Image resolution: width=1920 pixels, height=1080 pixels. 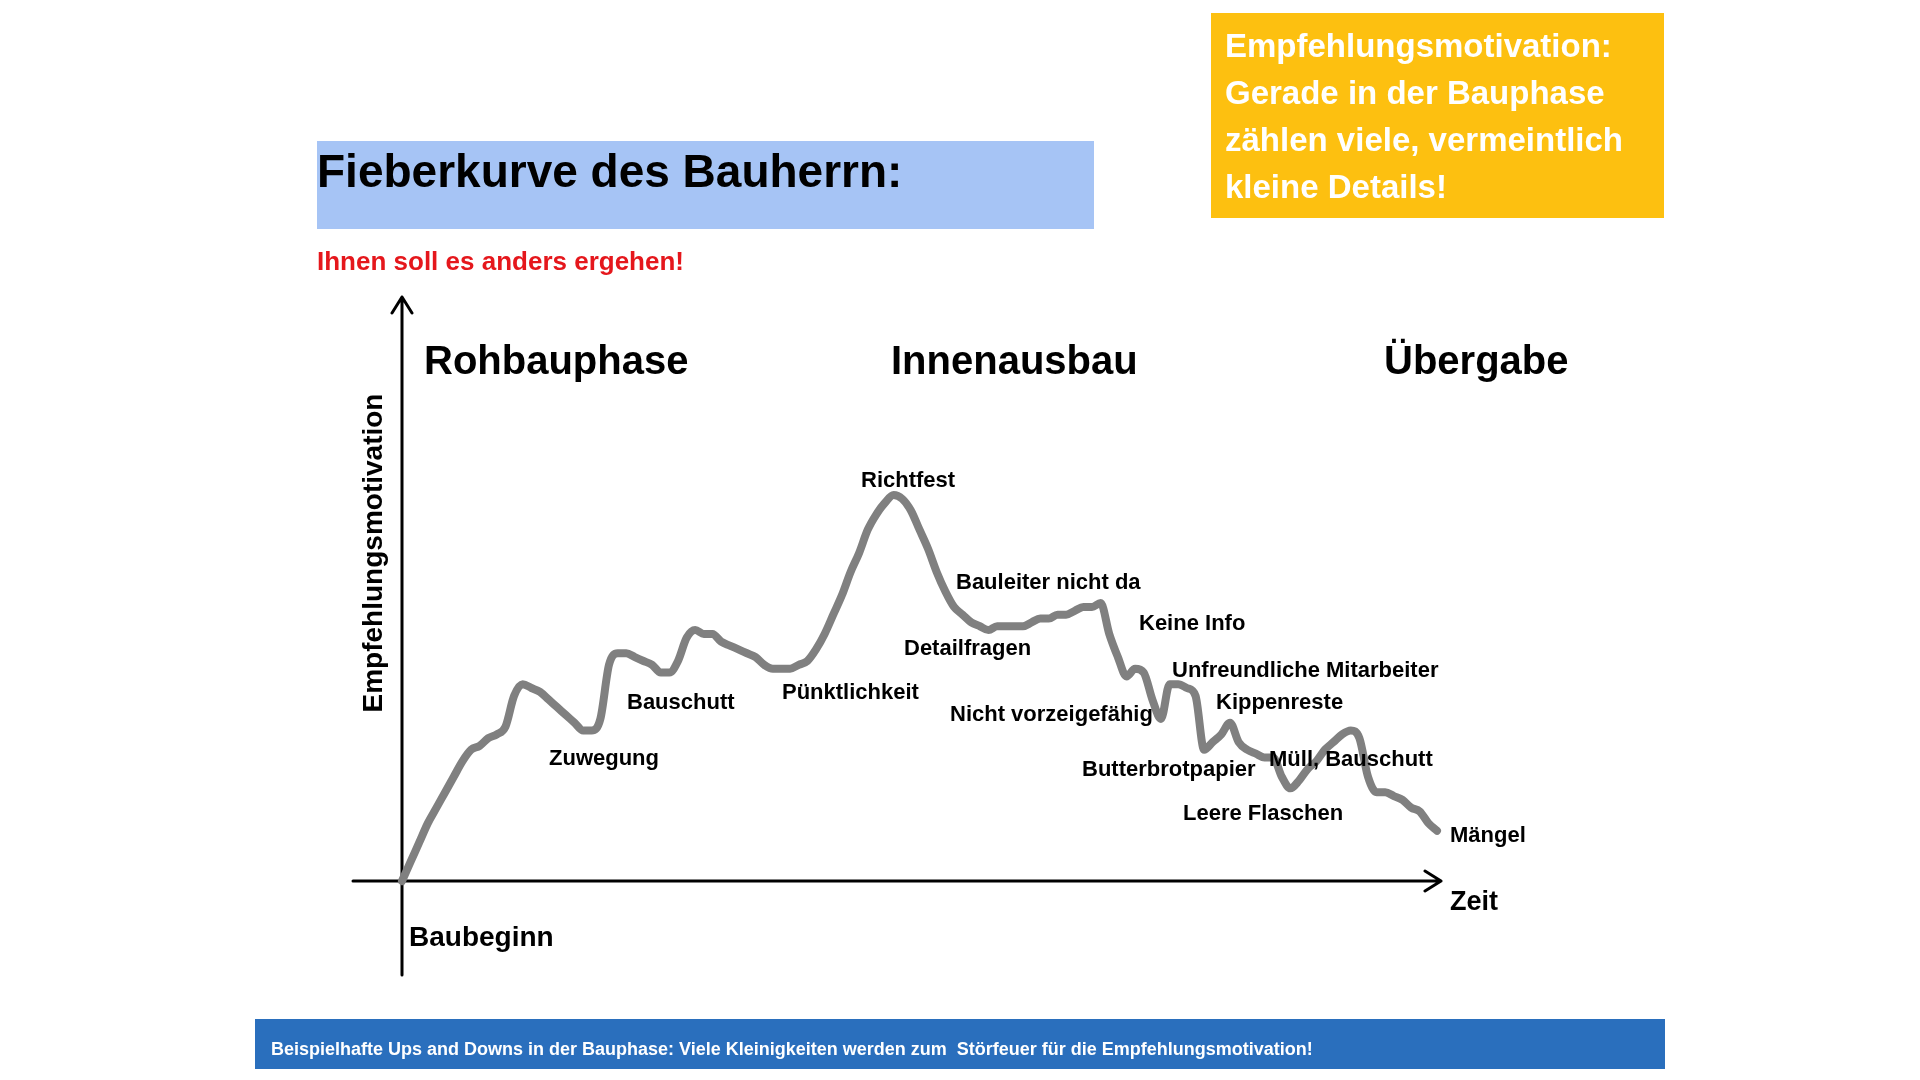 I want to click on chart-title: Fieberkurve des Bauherrn:, so click(x=610, y=171).